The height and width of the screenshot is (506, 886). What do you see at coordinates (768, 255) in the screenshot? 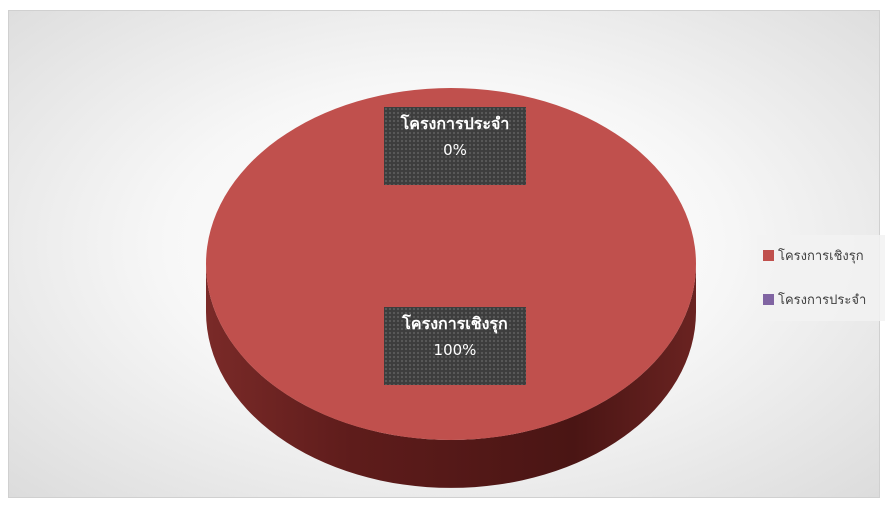
I see `legend-swatch-proaktiv` at bounding box center [768, 255].